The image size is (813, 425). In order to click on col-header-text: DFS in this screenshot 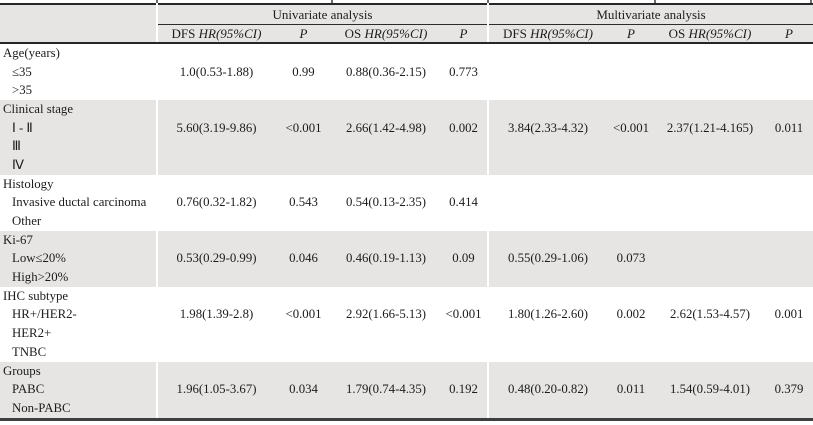, I will do `click(185, 33)`.